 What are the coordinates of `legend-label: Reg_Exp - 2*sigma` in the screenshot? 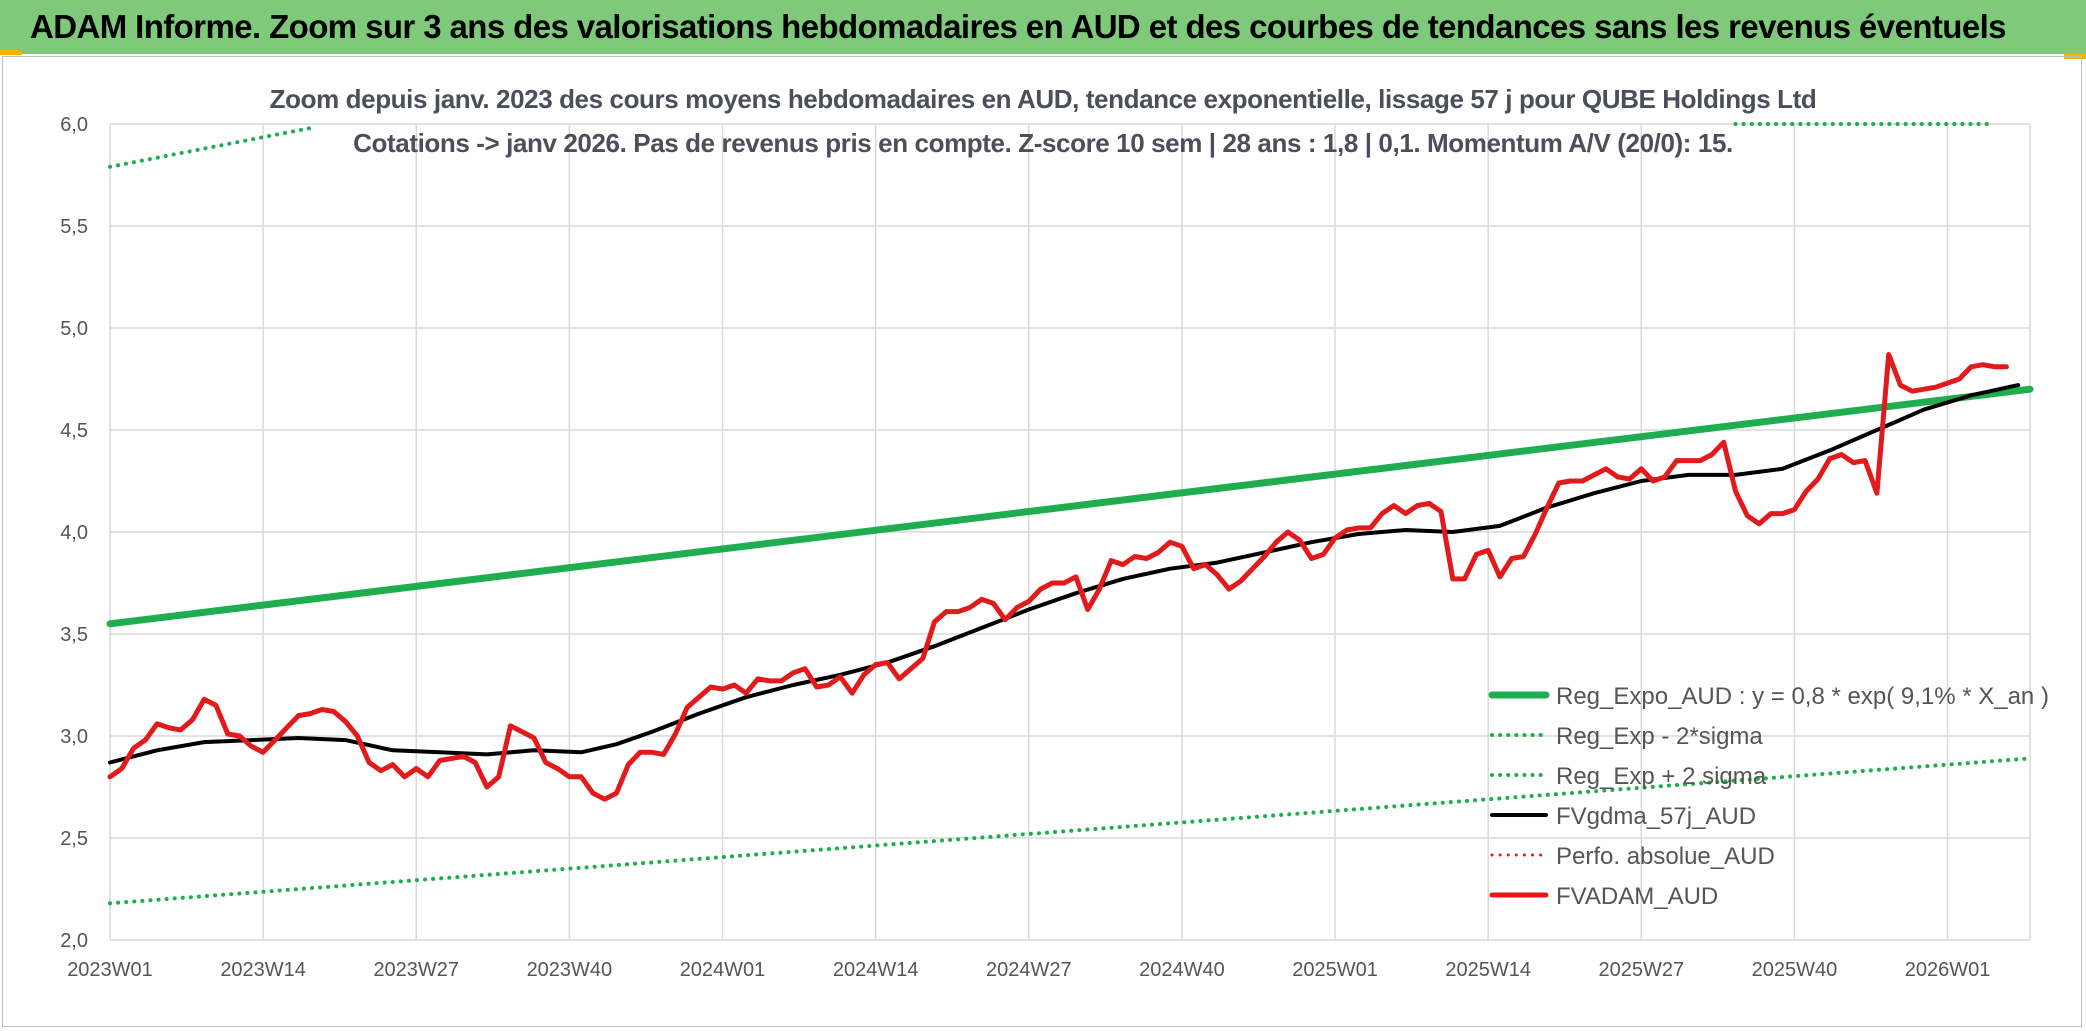 It's located at (1659, 736).